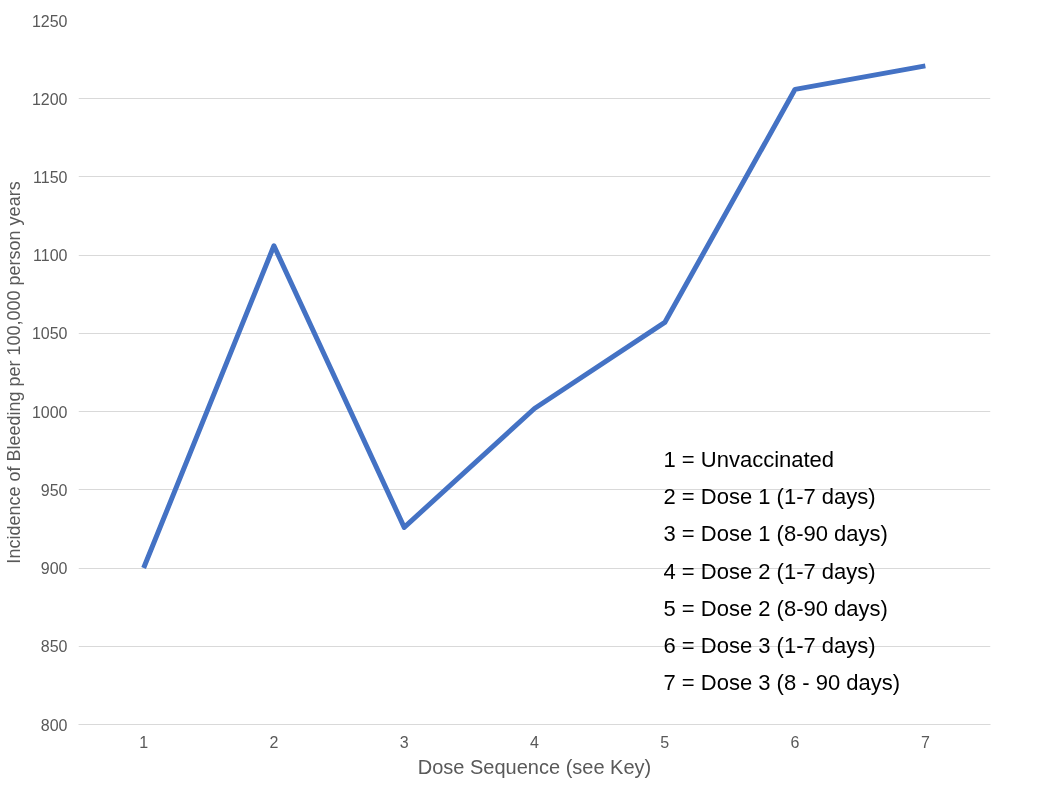  What do you see at coordinates (775, 608) in the screenshot?
I see `annotation: 5 = Dose 2 (8-90 days)` at bounding box center [775, 608].